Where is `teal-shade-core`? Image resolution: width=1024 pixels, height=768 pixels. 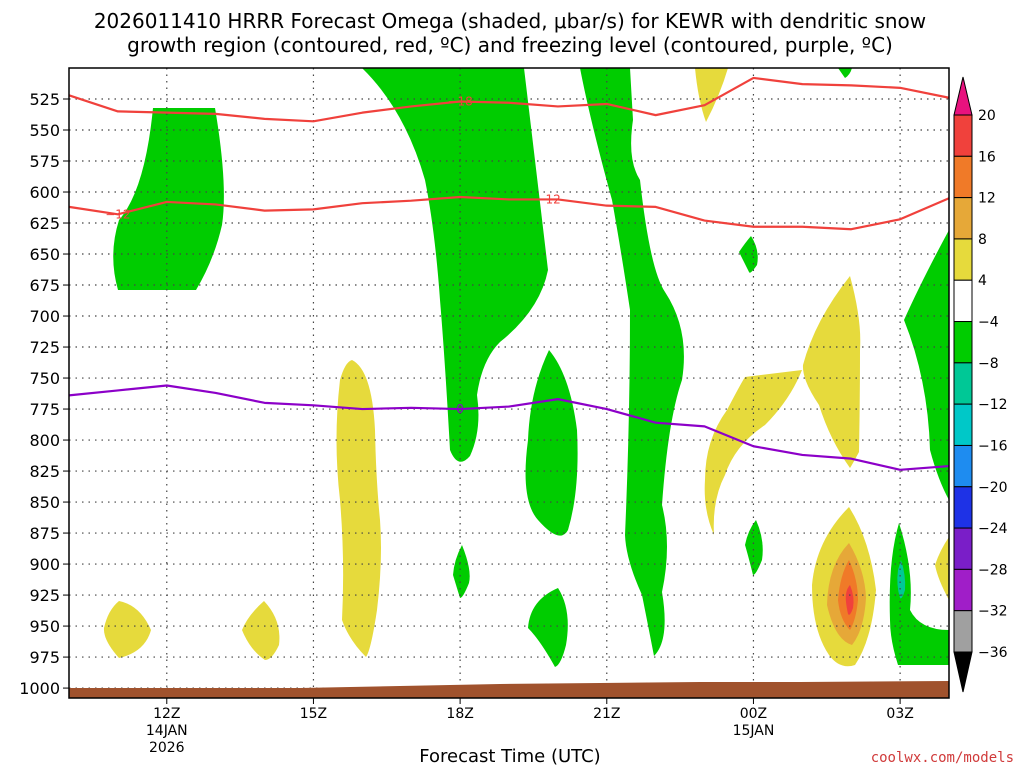
teal-shade-core is located at coordinates (901, 579).